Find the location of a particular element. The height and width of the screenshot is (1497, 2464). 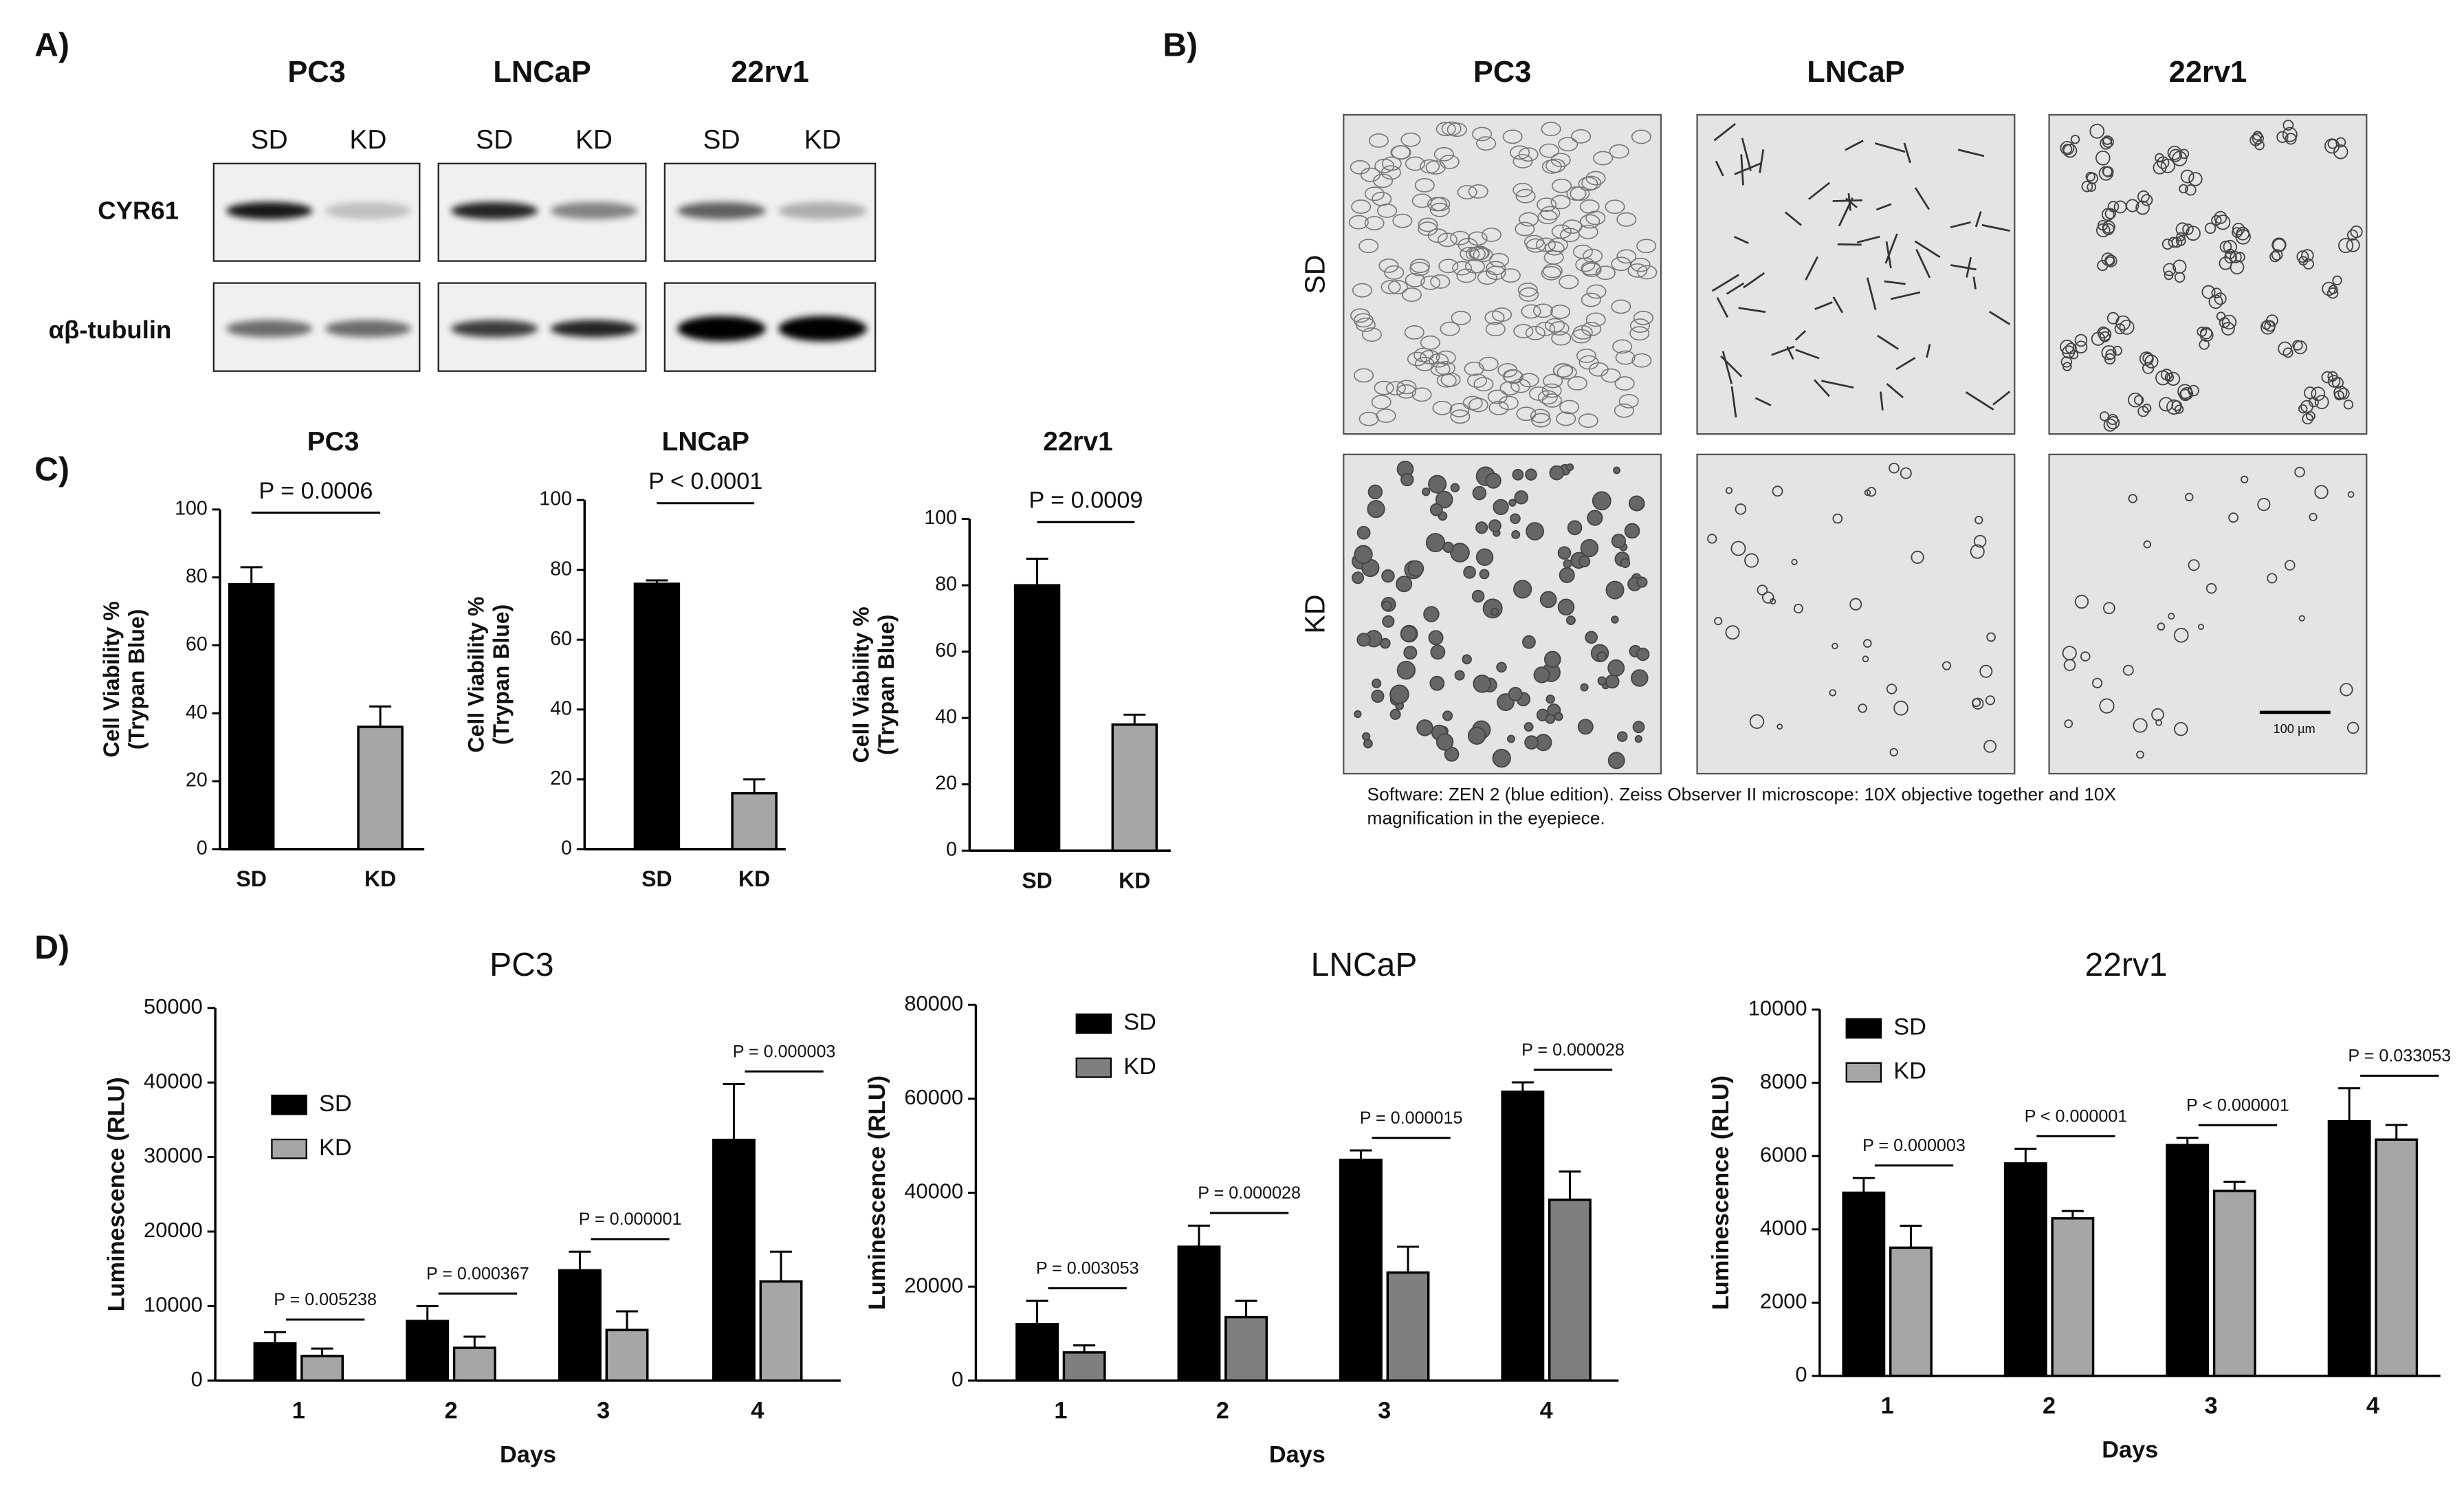

legend-swatch is located at coordinates (1863, 1028).